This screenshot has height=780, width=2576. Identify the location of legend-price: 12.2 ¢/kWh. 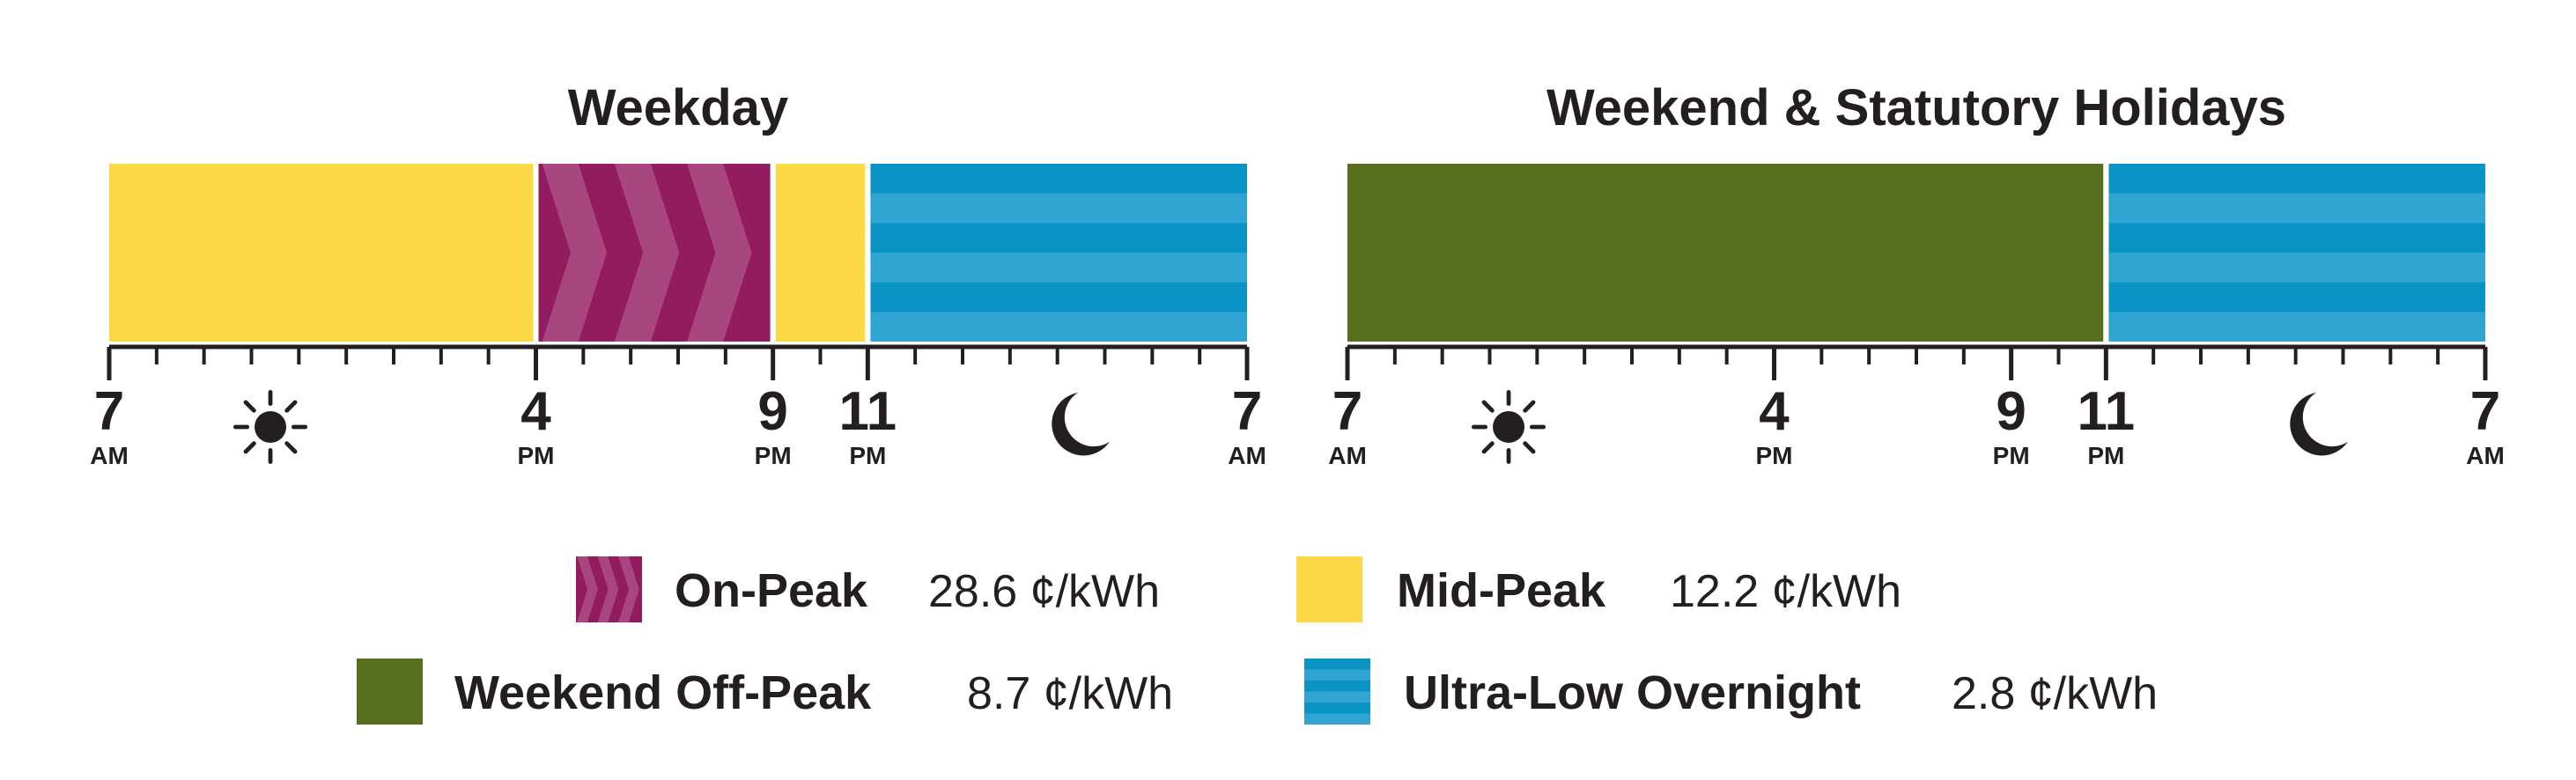
(1785, 591).